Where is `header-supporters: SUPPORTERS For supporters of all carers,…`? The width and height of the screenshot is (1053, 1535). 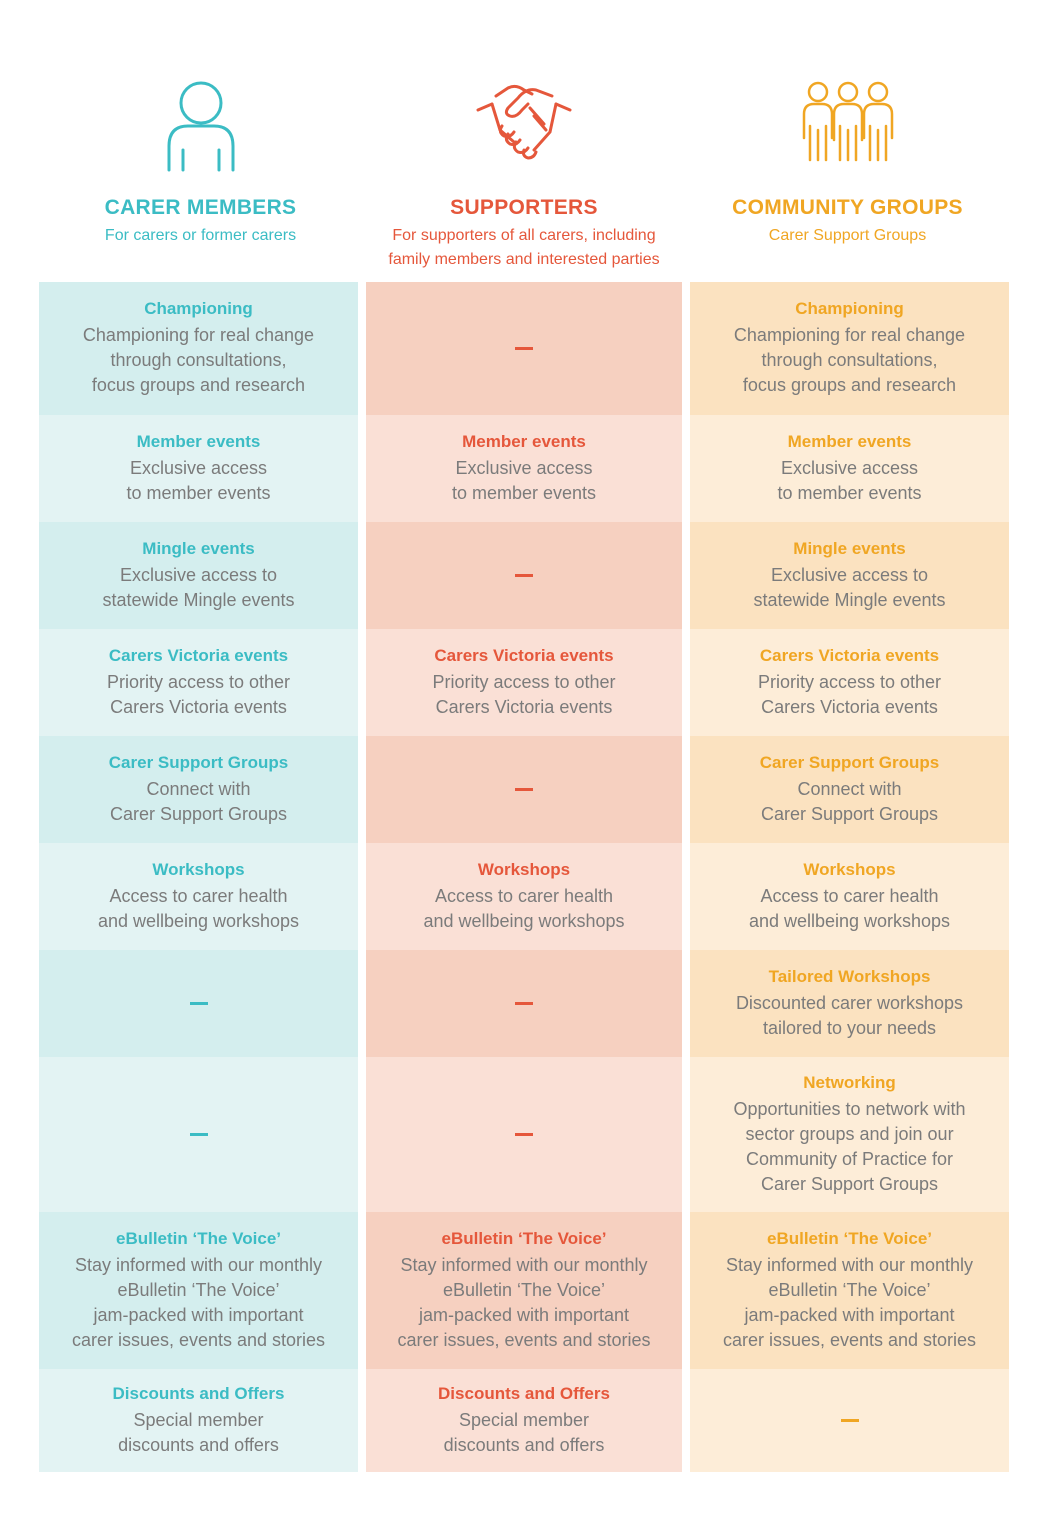
header-supporters: SUPPORTERS For supporters of all carers,… is located at coordinates (524, 176).